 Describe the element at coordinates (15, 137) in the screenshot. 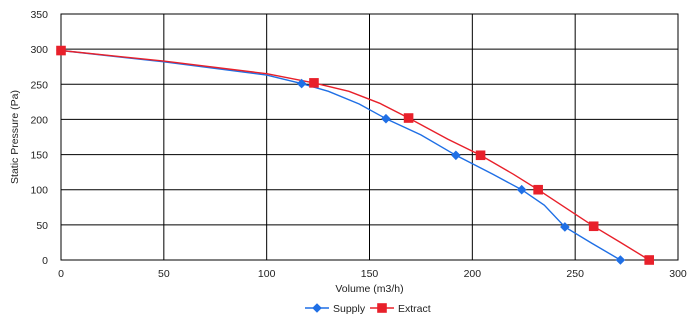

I see `y-axis-title: Static Pressure (Pa)` at that location.